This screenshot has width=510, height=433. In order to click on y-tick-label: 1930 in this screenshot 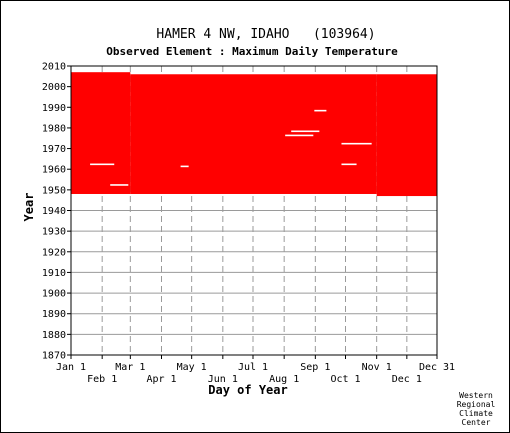, I will do `click(54, 232)`.